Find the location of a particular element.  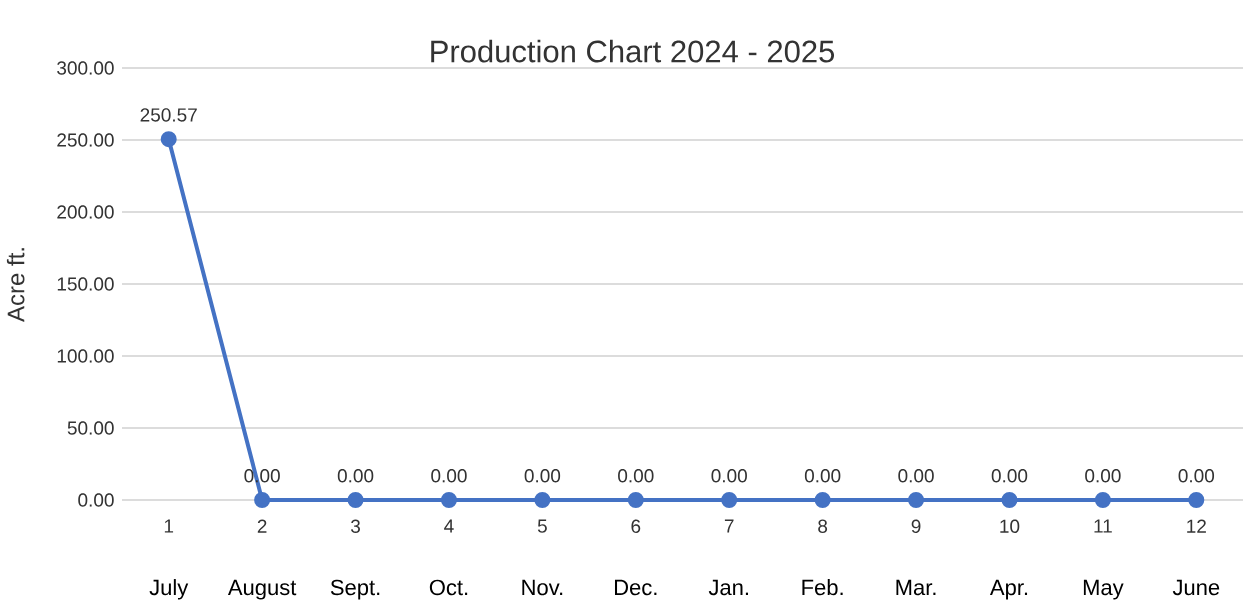

text: Oct. is located at coordinates (448, 587).